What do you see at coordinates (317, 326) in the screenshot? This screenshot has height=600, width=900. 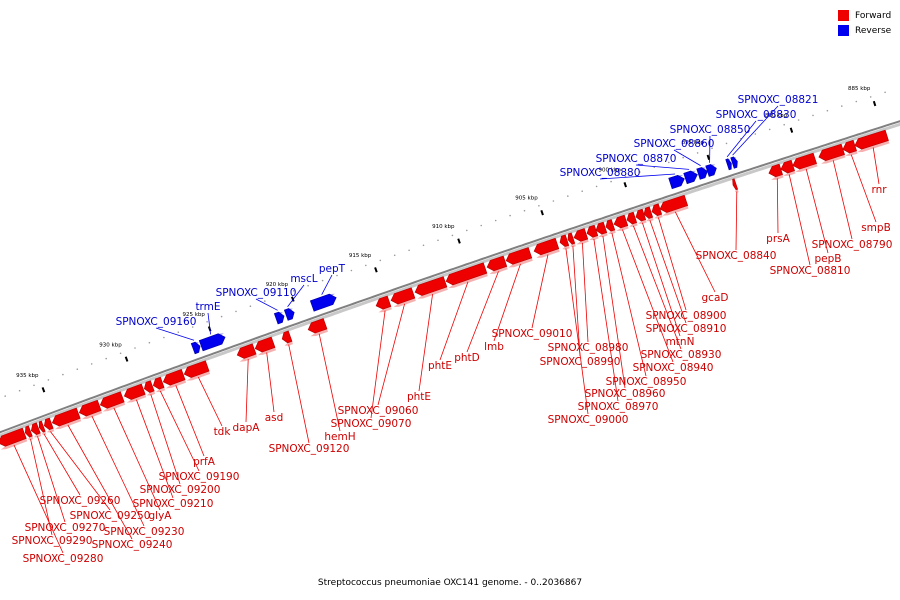 I see `gene-hemh` at bounding box center [317, 326].